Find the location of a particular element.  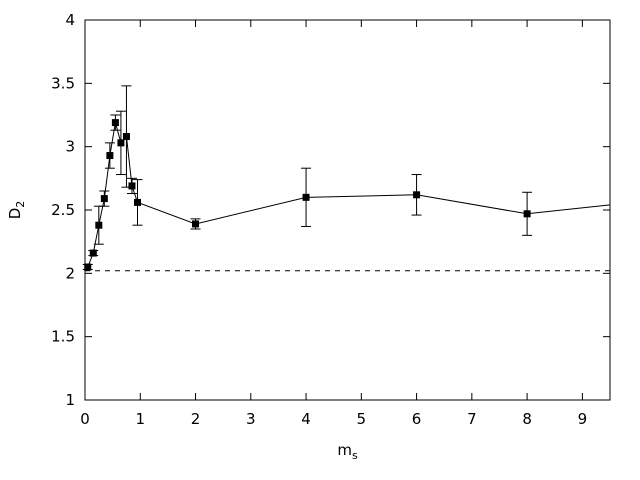

x-tick-label: 2 is located at coordinates (196, 419).